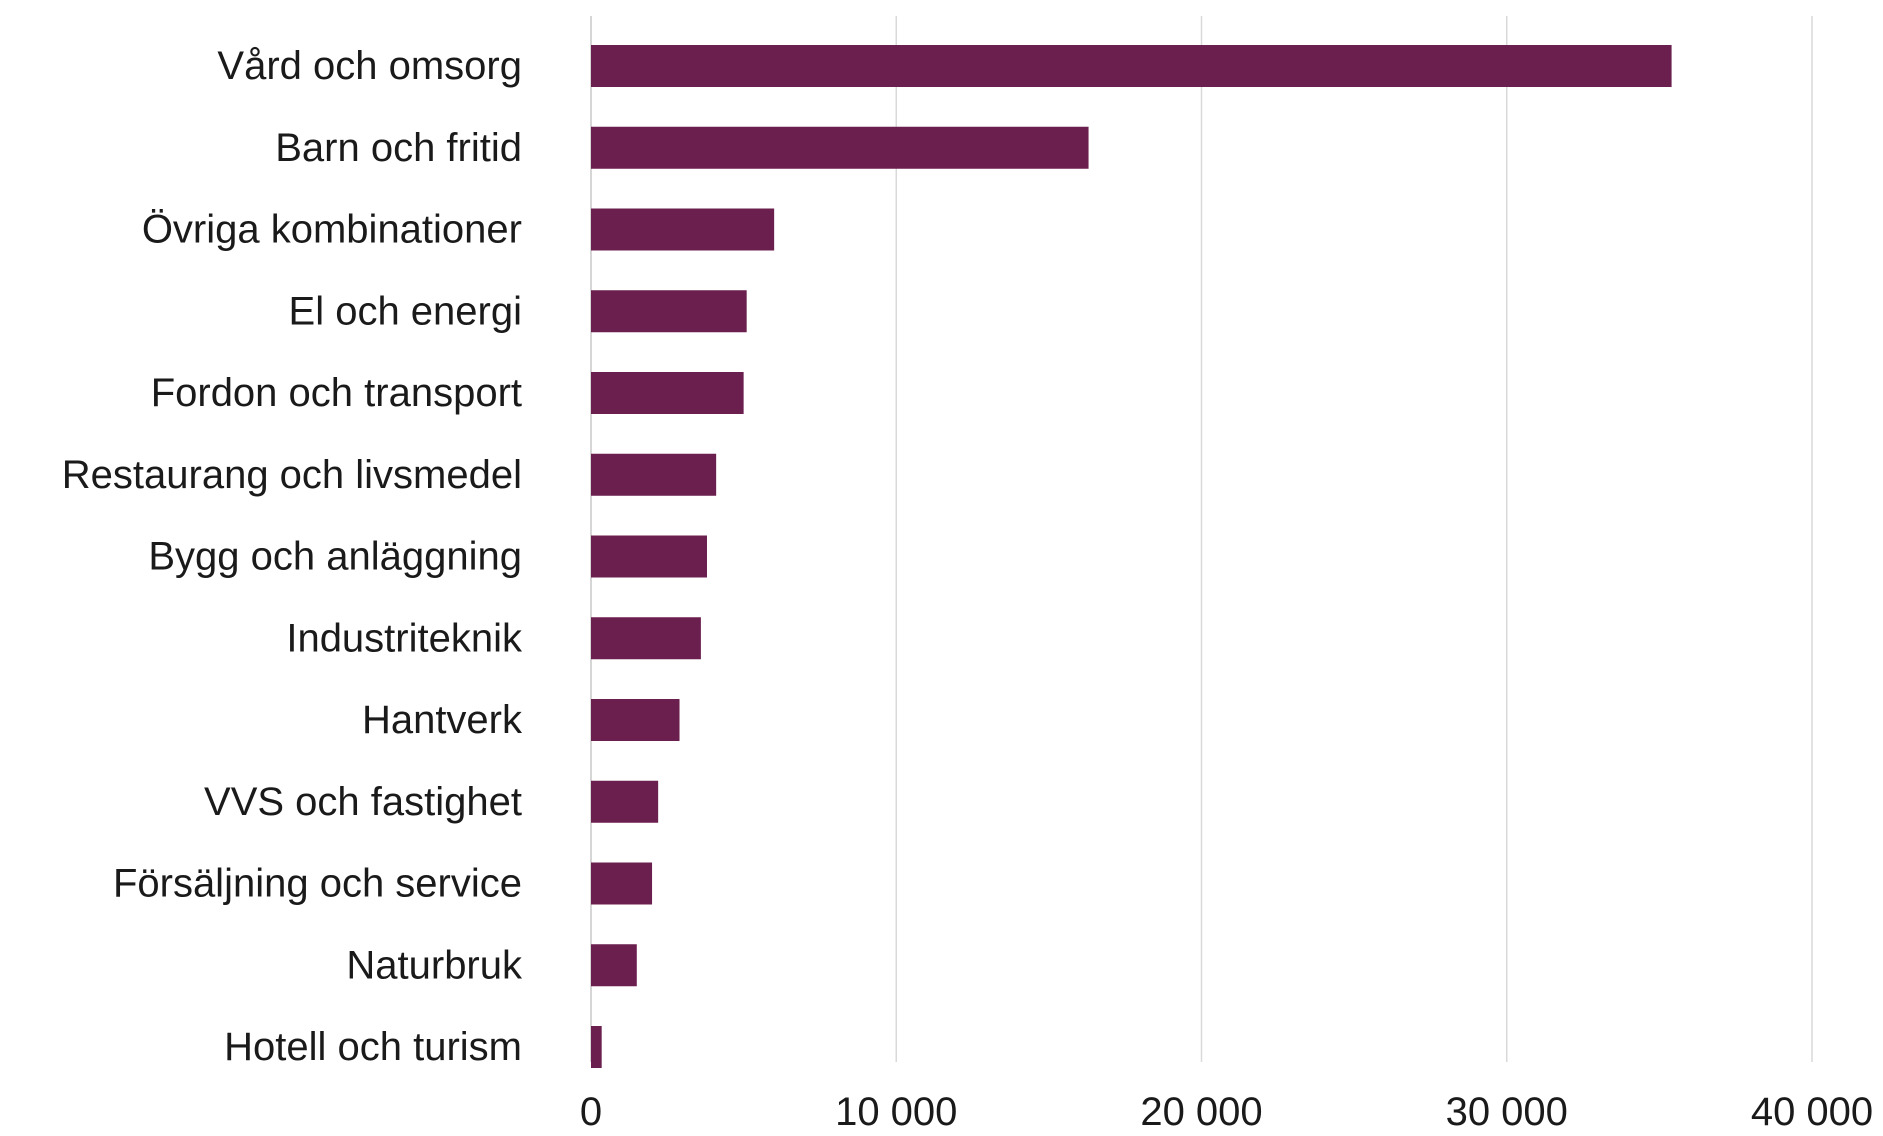 The width and height of the screenshot is (1883, 1136). Describe the element at coordinates (434, 965) in the screenshot. I see `category-label: Naturbruk` at that location.